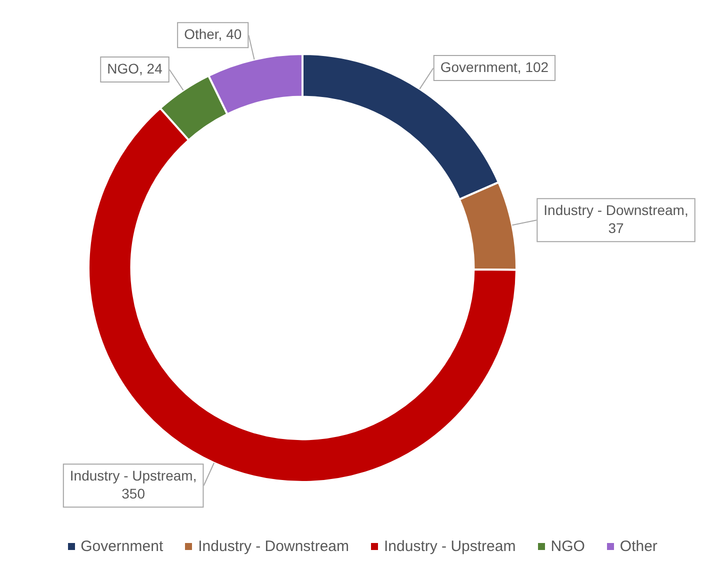 Image resolution: width=725 pixels, height=576 pixels. Describe the element at coordinates (274, 546) in the screenshot. I see `legend-label: Industry - Downstream` at that location.